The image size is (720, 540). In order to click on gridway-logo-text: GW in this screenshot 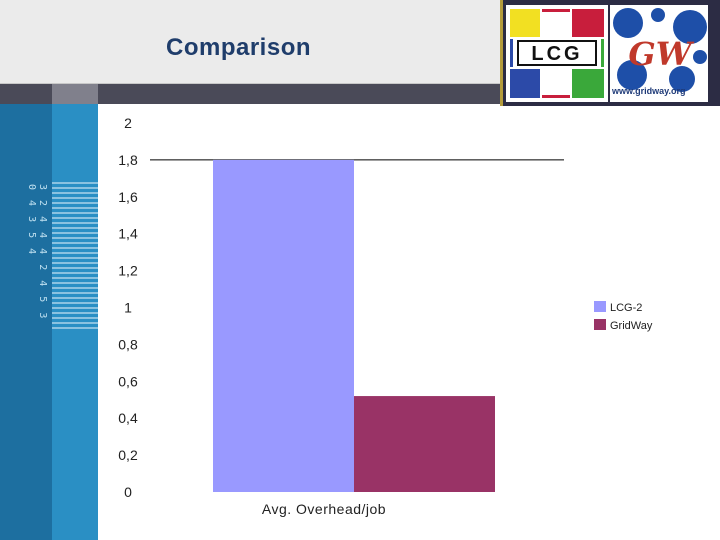, I will do `click(661, 54)`.